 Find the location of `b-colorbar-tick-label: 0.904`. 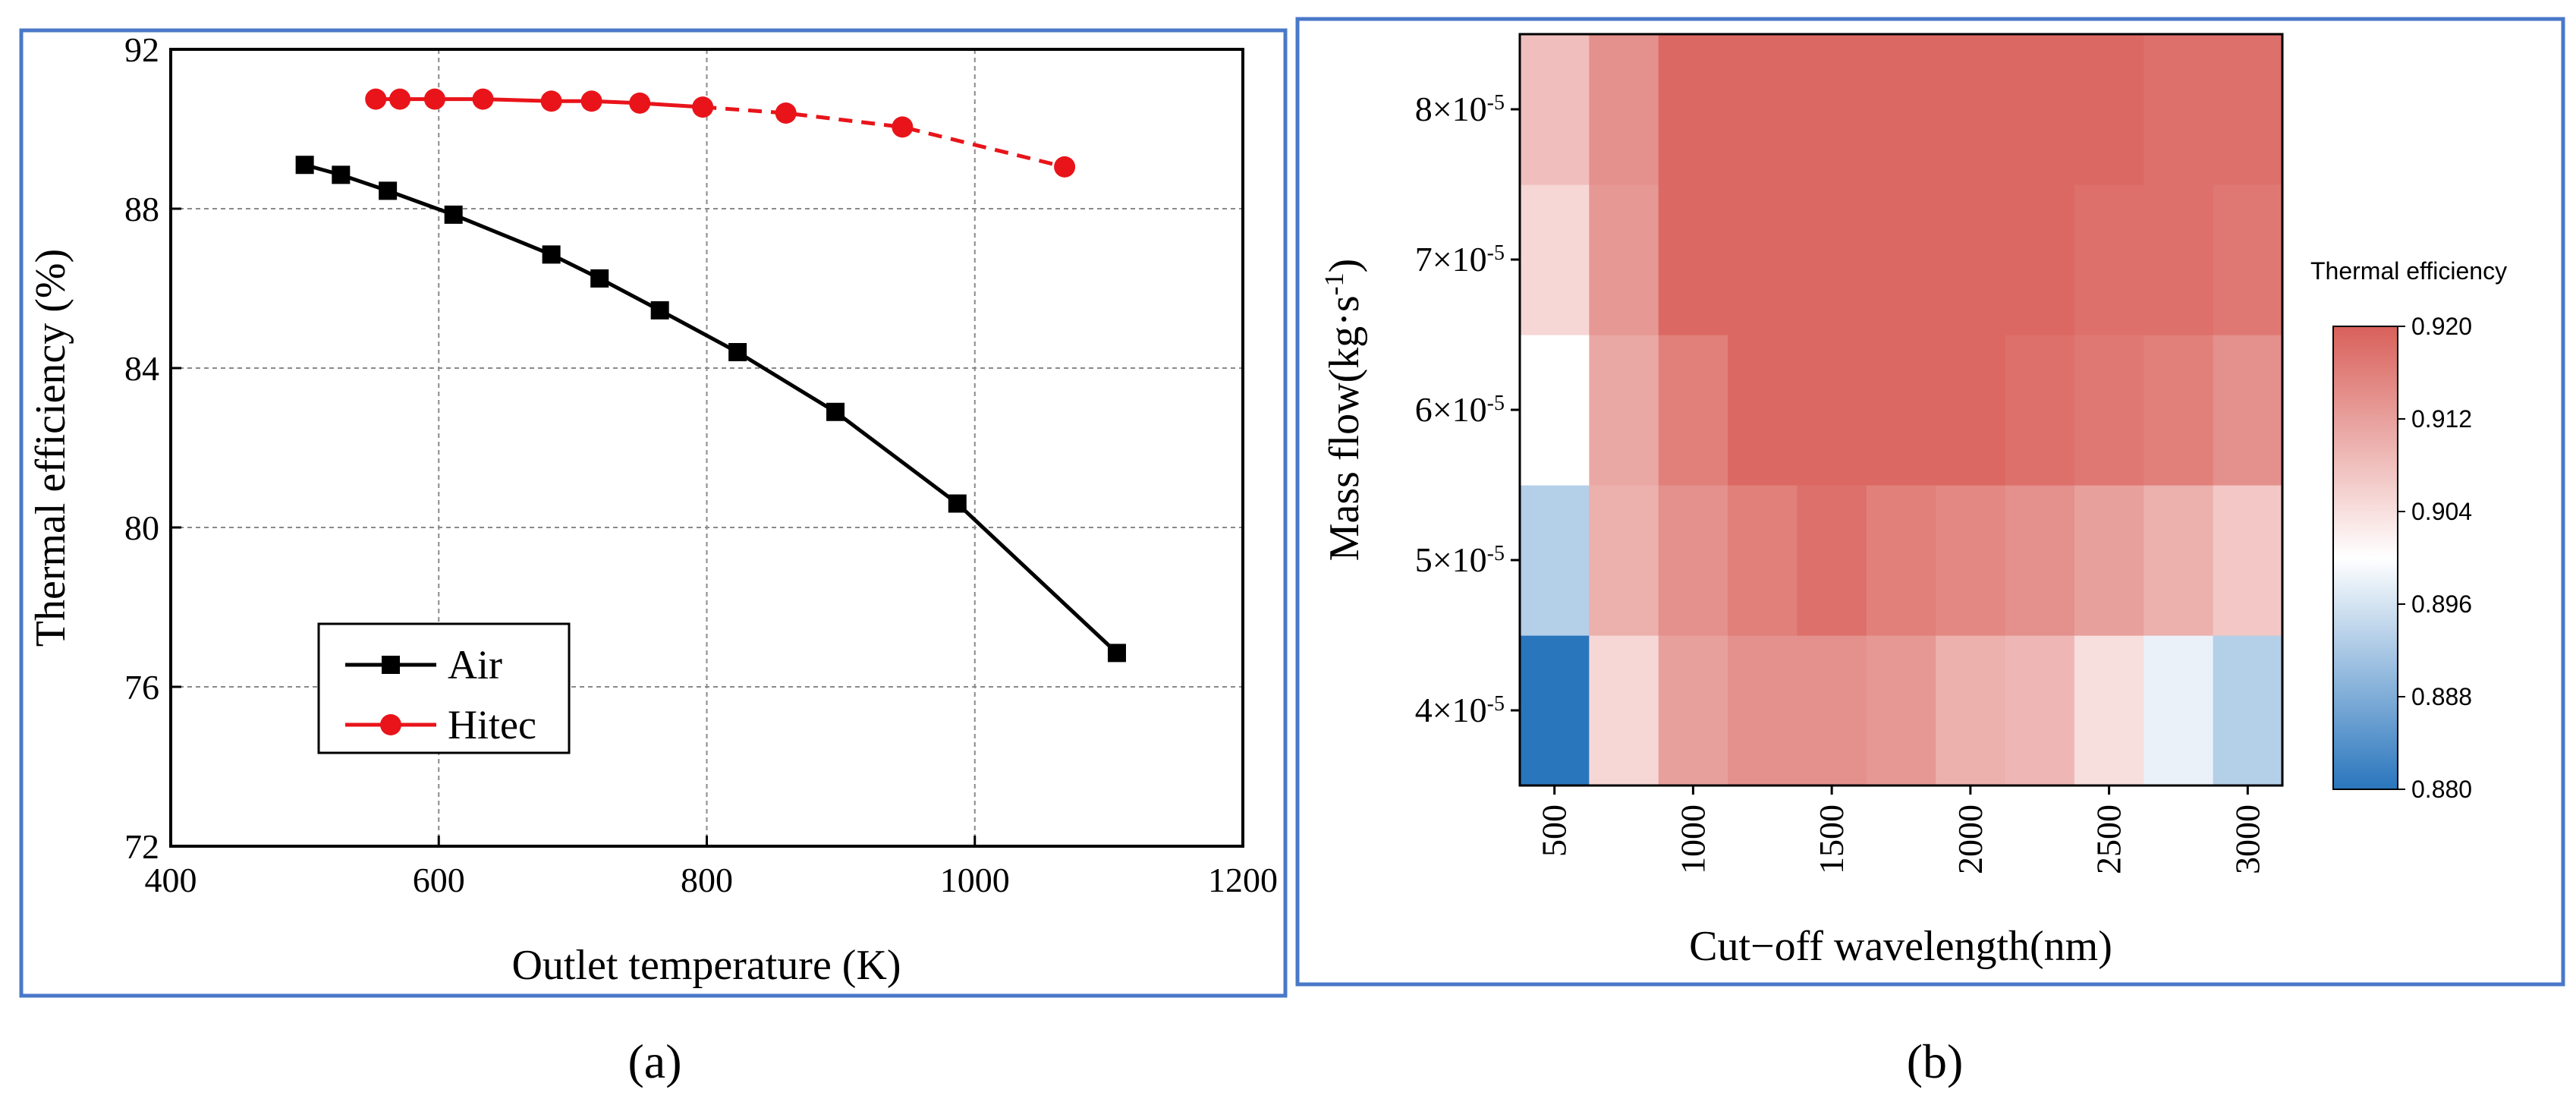

b-colorbar-tick-label: 0.904 is located at coordinates (2441, 511).